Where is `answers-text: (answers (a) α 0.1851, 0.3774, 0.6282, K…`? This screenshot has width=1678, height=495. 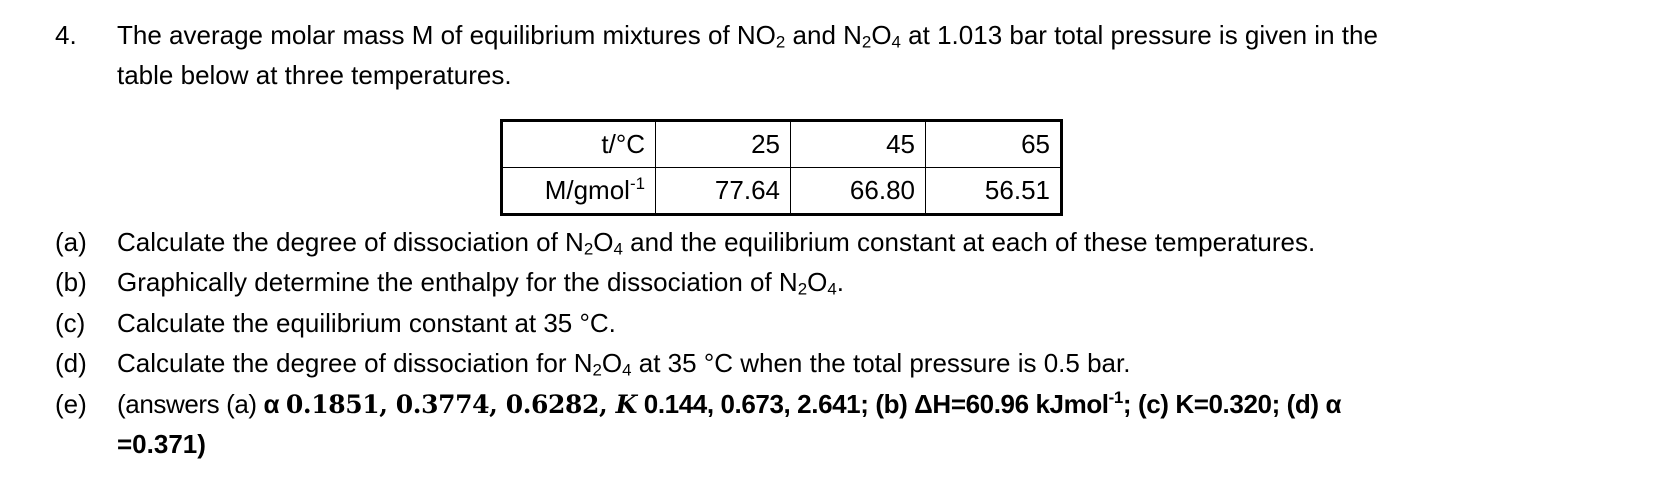
answers-text: (answers (a) α 0.1851, 0.3774, 0.6282, K… is located at coordinates (729, 404).